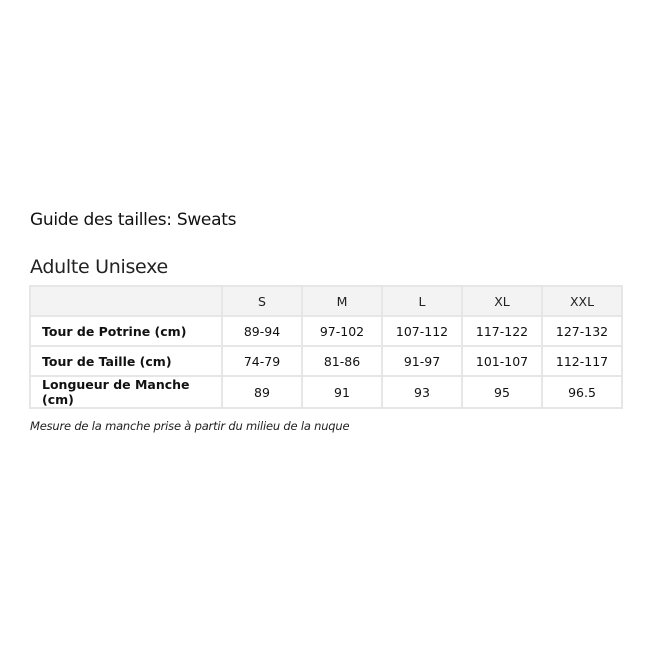 Image resolution: width=650 pixels, height=650 pixels. Describe the element at coordinates (502, 331) in the screenshot. I see `cell: 117-122` at that location.